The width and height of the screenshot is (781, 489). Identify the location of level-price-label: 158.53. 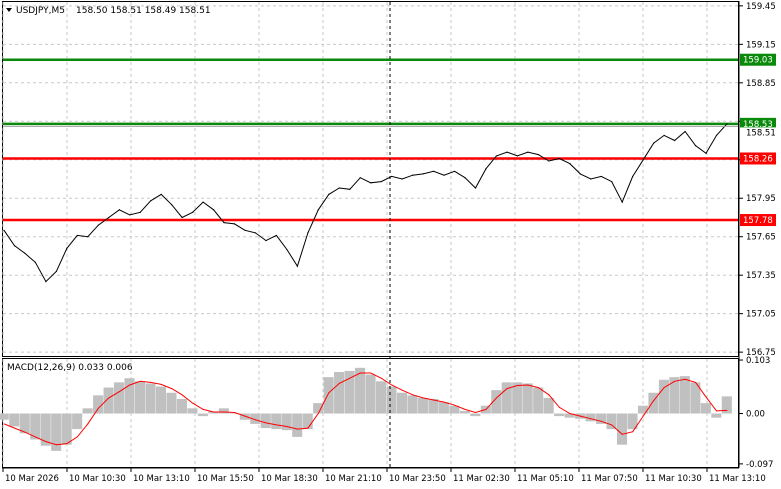
(758, 125).